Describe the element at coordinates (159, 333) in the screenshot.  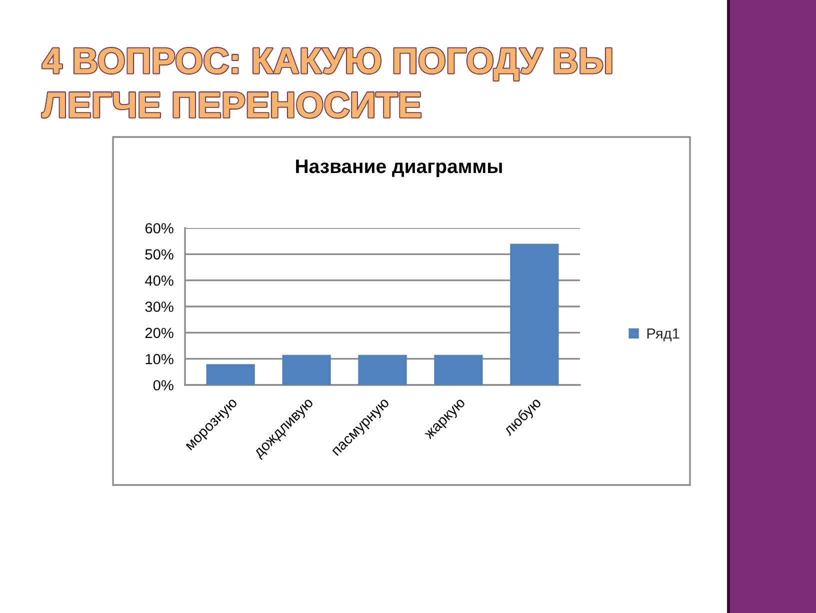
I see `y-tick-label: 20%` at that location.